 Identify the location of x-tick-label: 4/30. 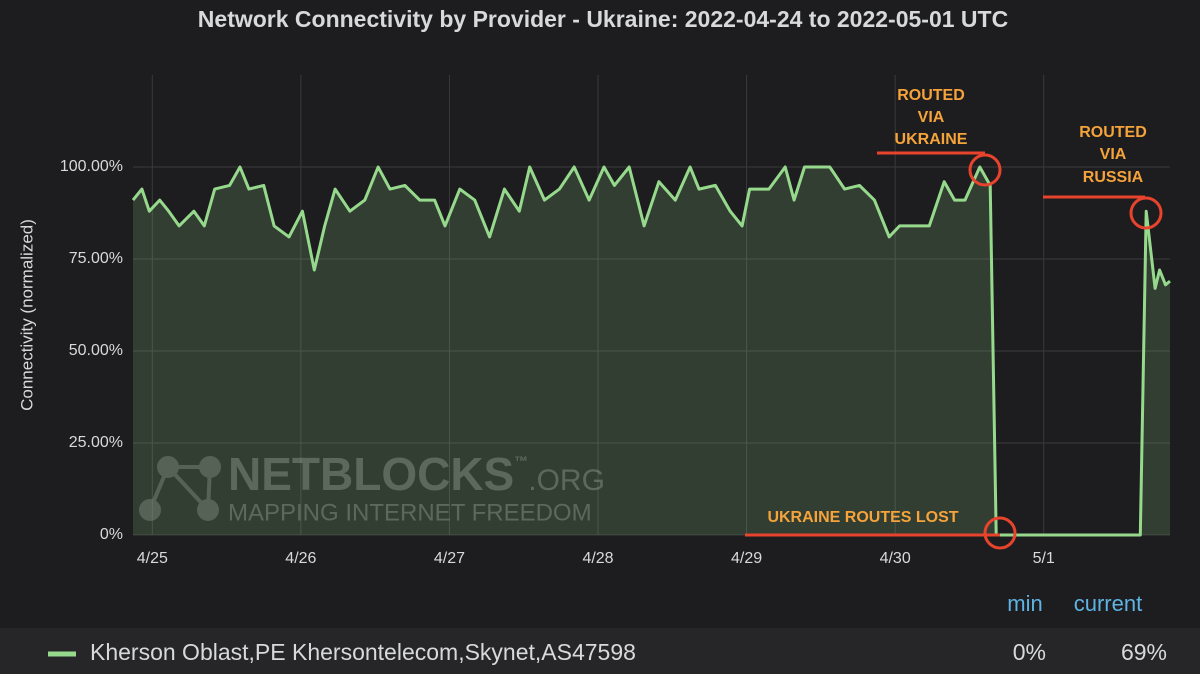
(895, 558).